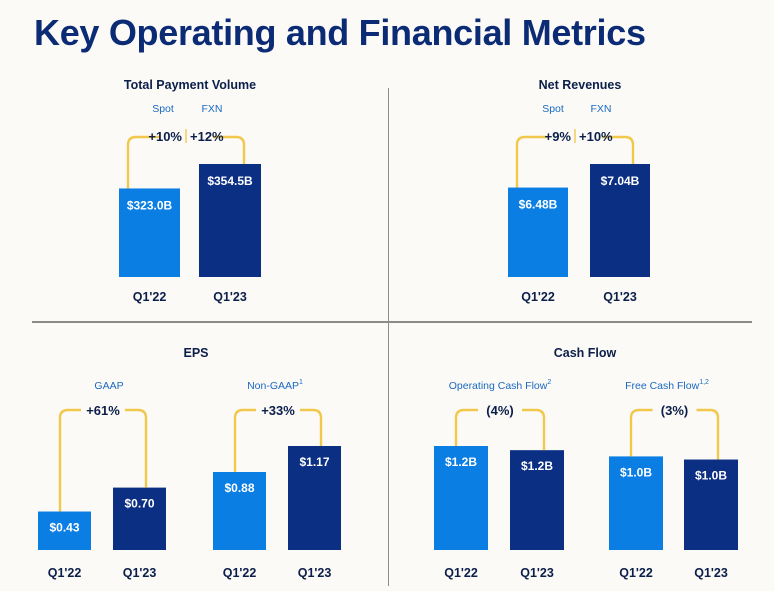 This screenshot has width=774, height=591. I want to click on footnote-marker: 1, so click(301, 382).